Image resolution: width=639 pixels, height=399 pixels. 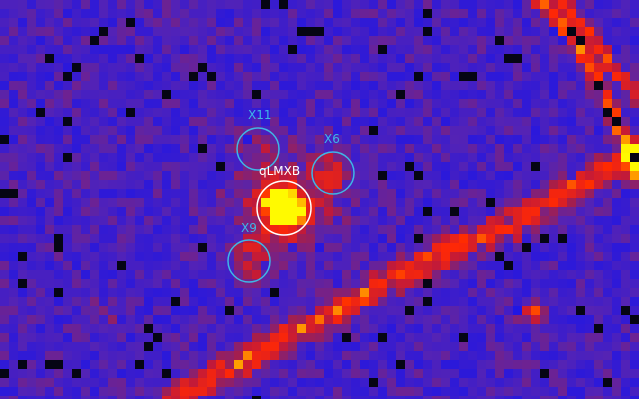 What do you see at coordinates (249, 228) in the screenshot?
I see `label-x9: X9` at bounding box center [249, 228].